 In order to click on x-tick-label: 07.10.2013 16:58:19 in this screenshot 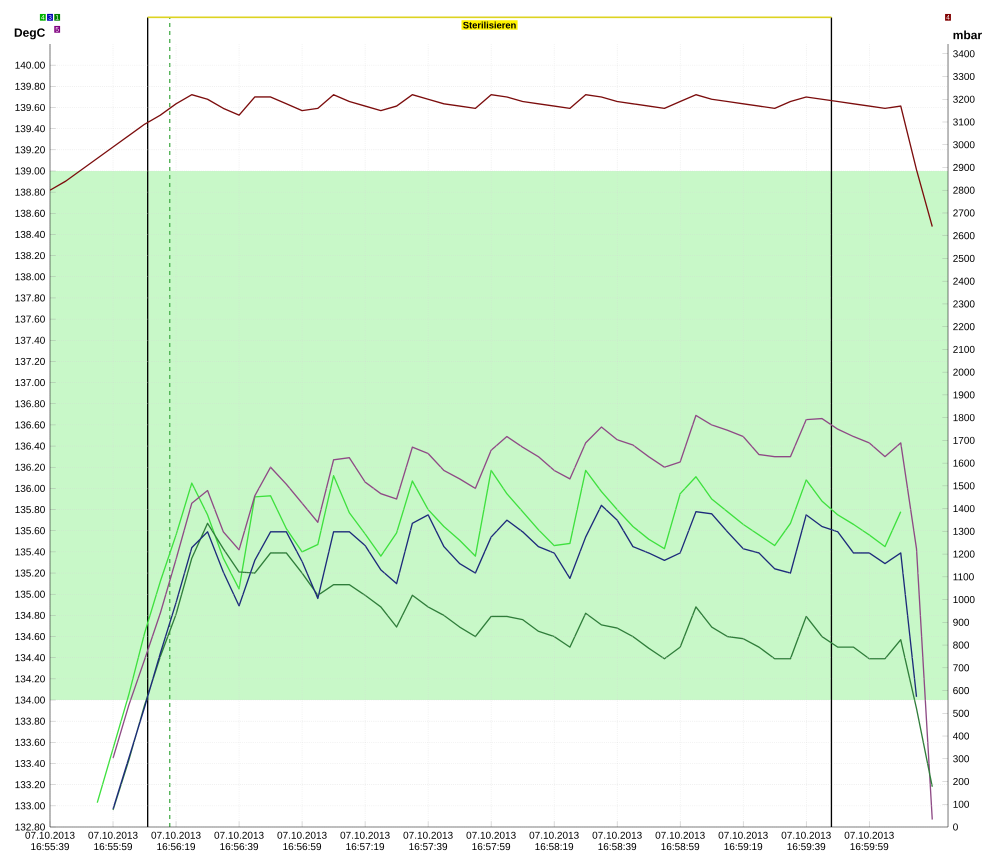, I will do `click(554, 841)`.